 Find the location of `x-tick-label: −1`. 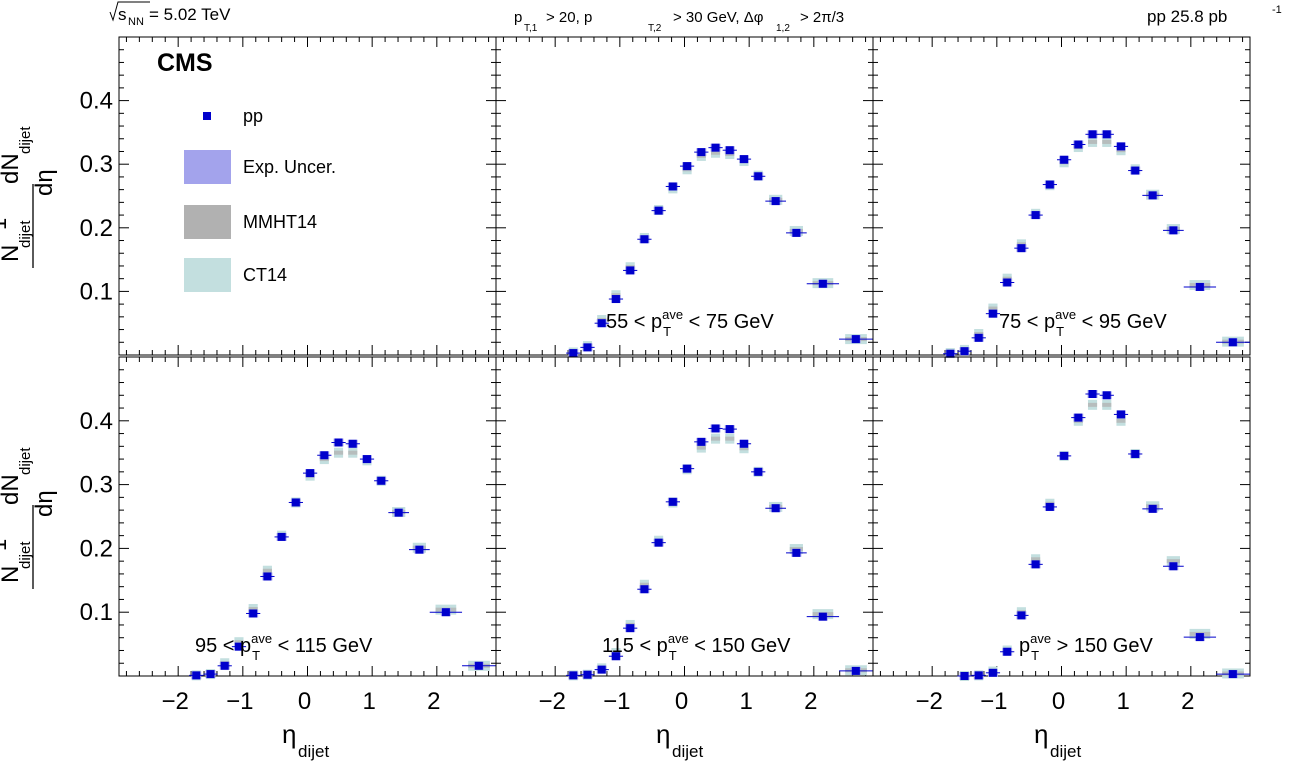

x-tick-label: −1 is located at coordinates (993, 701).